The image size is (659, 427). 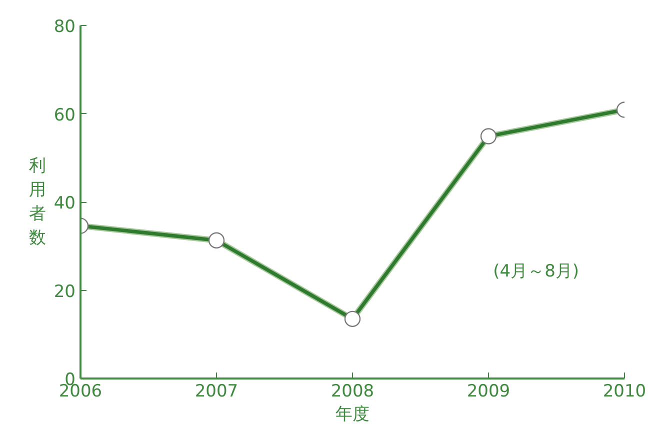 What do you see at coordinates (352, 392) in the screenshot?
I see `x-tick-label: 2008` at bounding box center [352, 392].